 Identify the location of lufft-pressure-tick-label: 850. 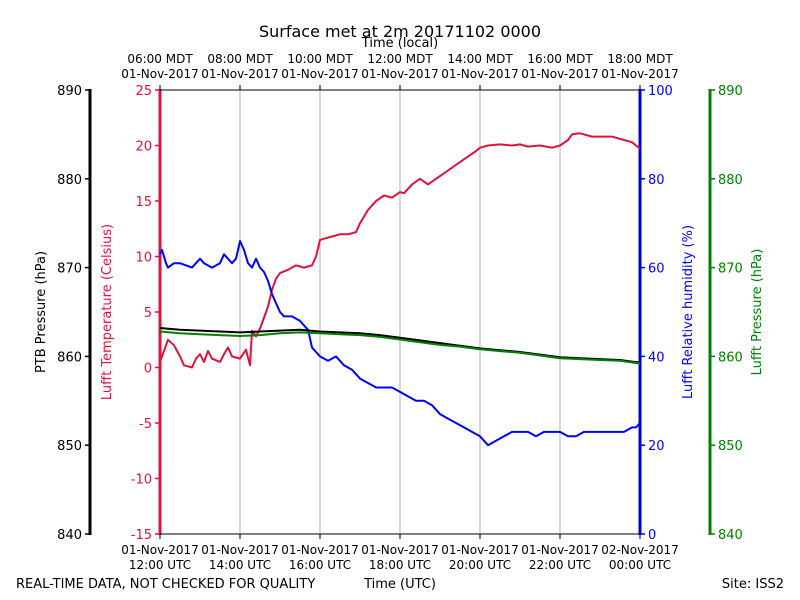
(730, 446).